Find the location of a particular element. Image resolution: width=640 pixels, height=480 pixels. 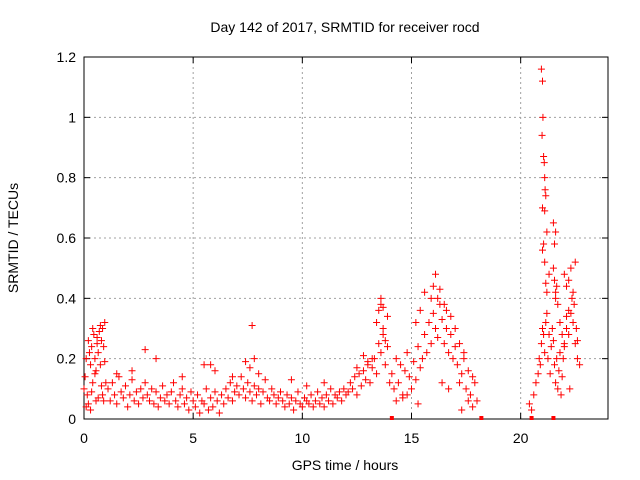

x-tick-label: 0 is located at coordinates (84, 438).